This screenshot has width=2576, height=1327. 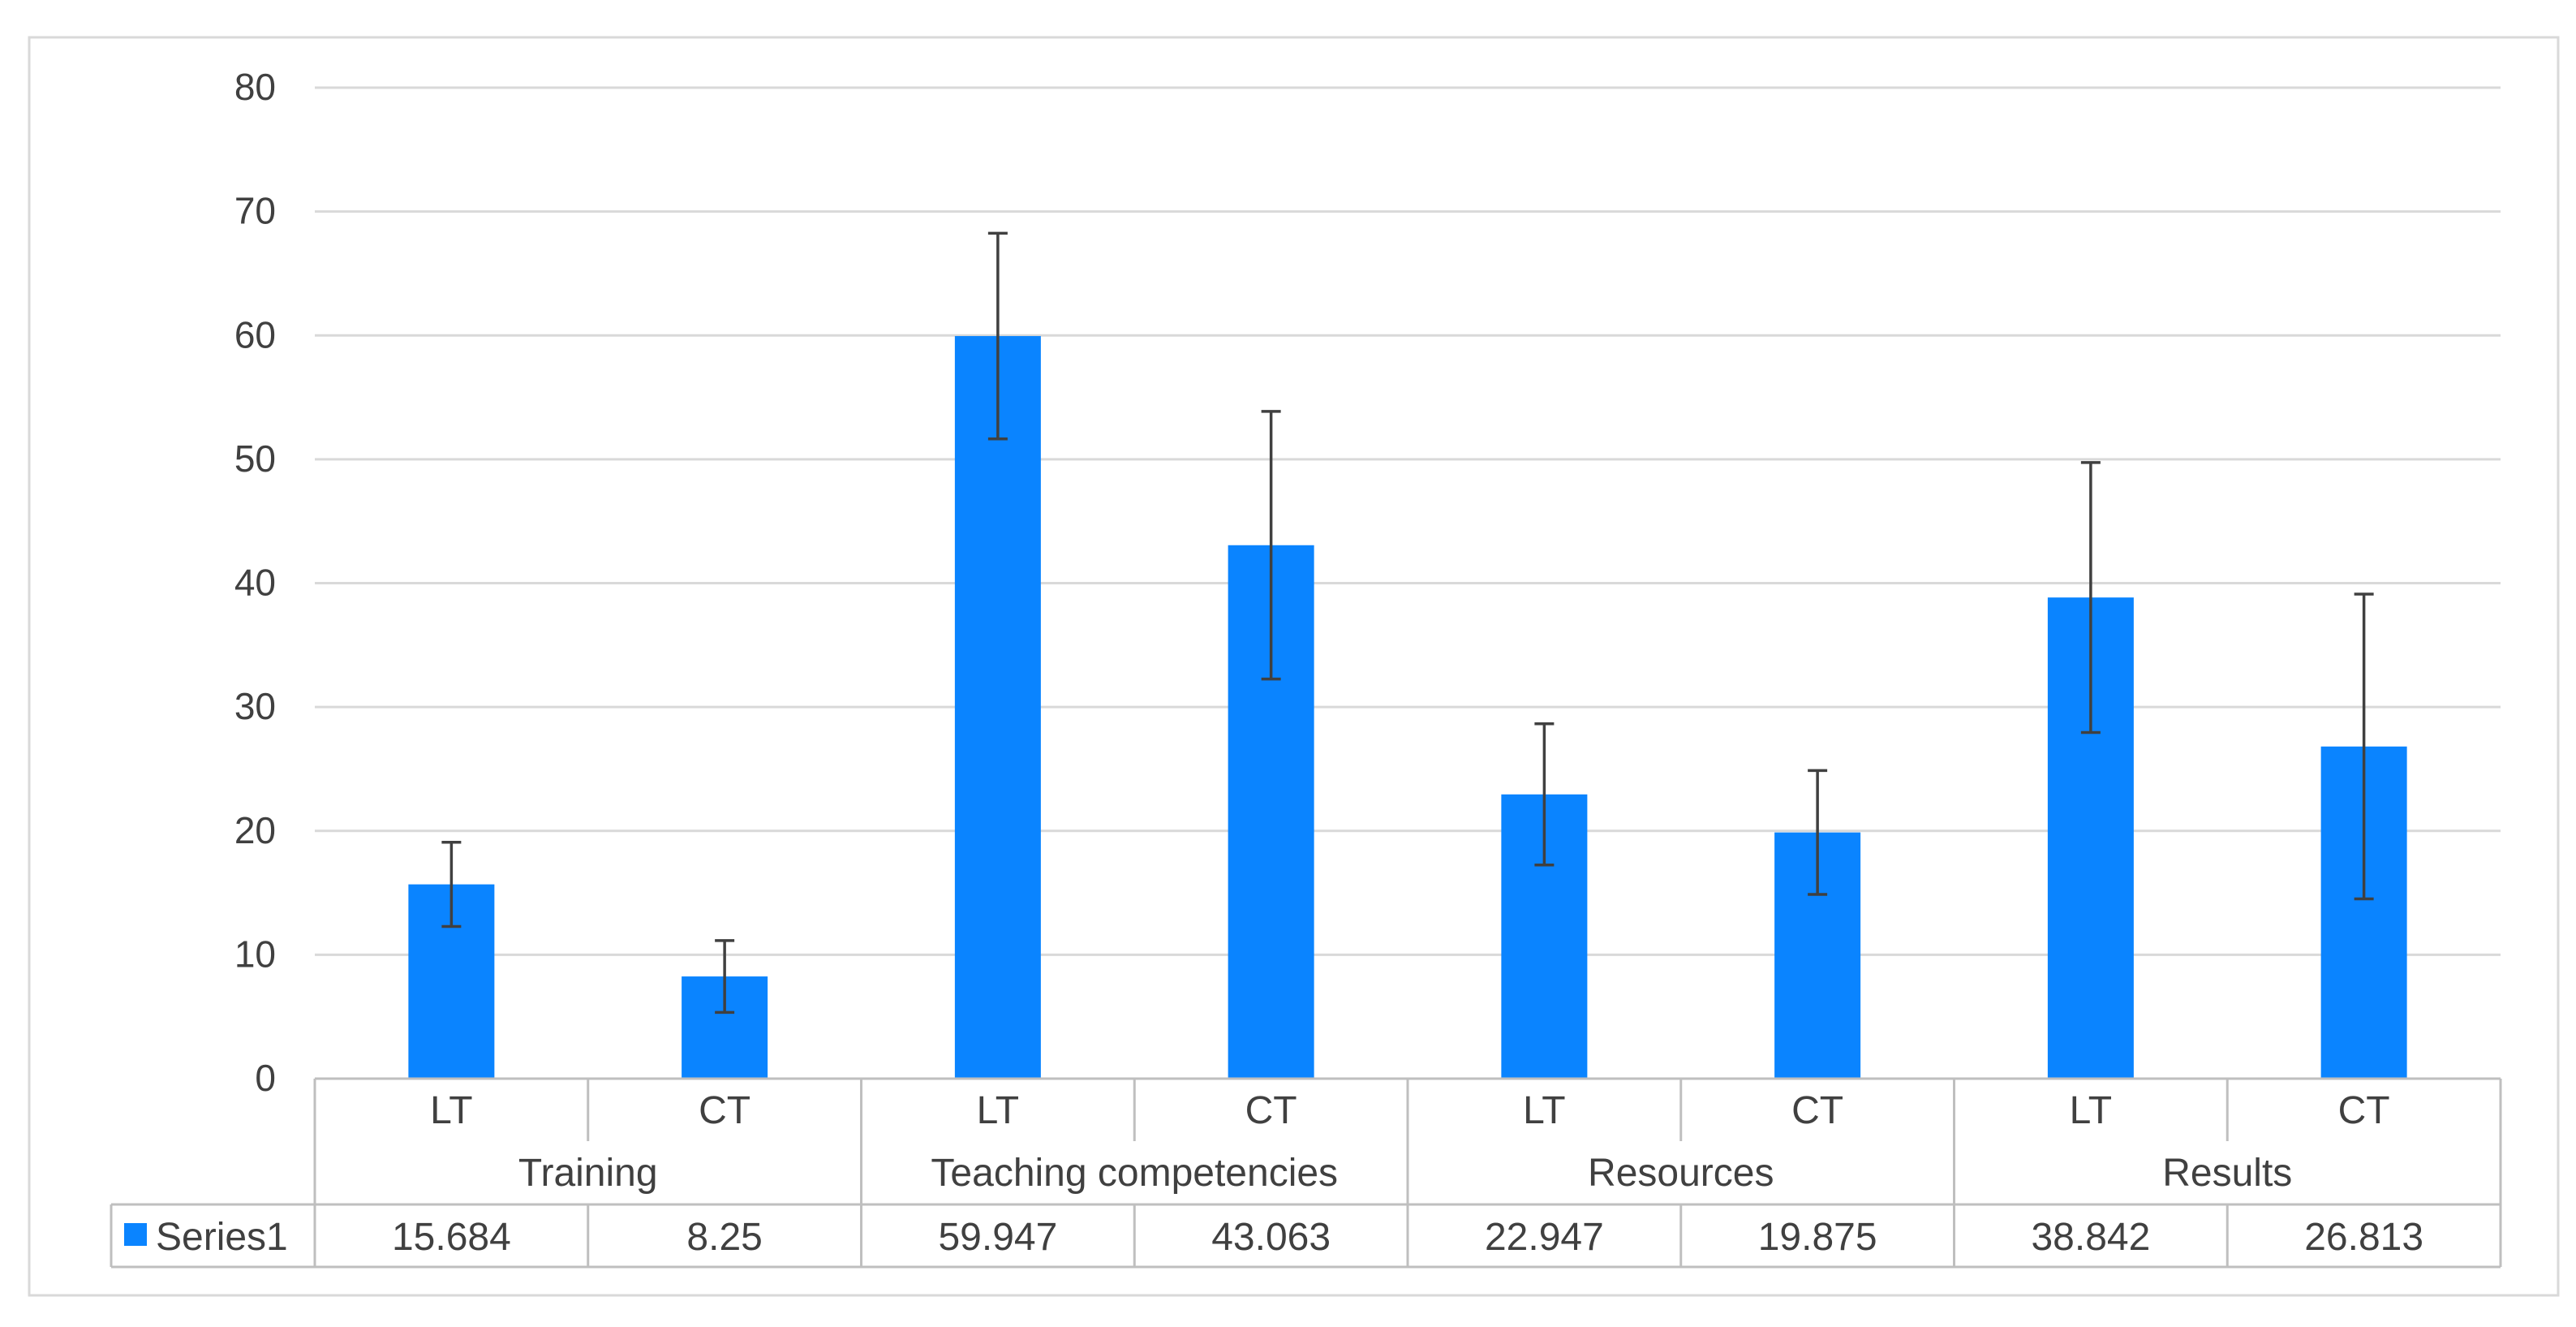 What do you see at coordinates (588, 1173) in the screenshot?
I see `group-label: Training` at bounding box center [588, 1173].